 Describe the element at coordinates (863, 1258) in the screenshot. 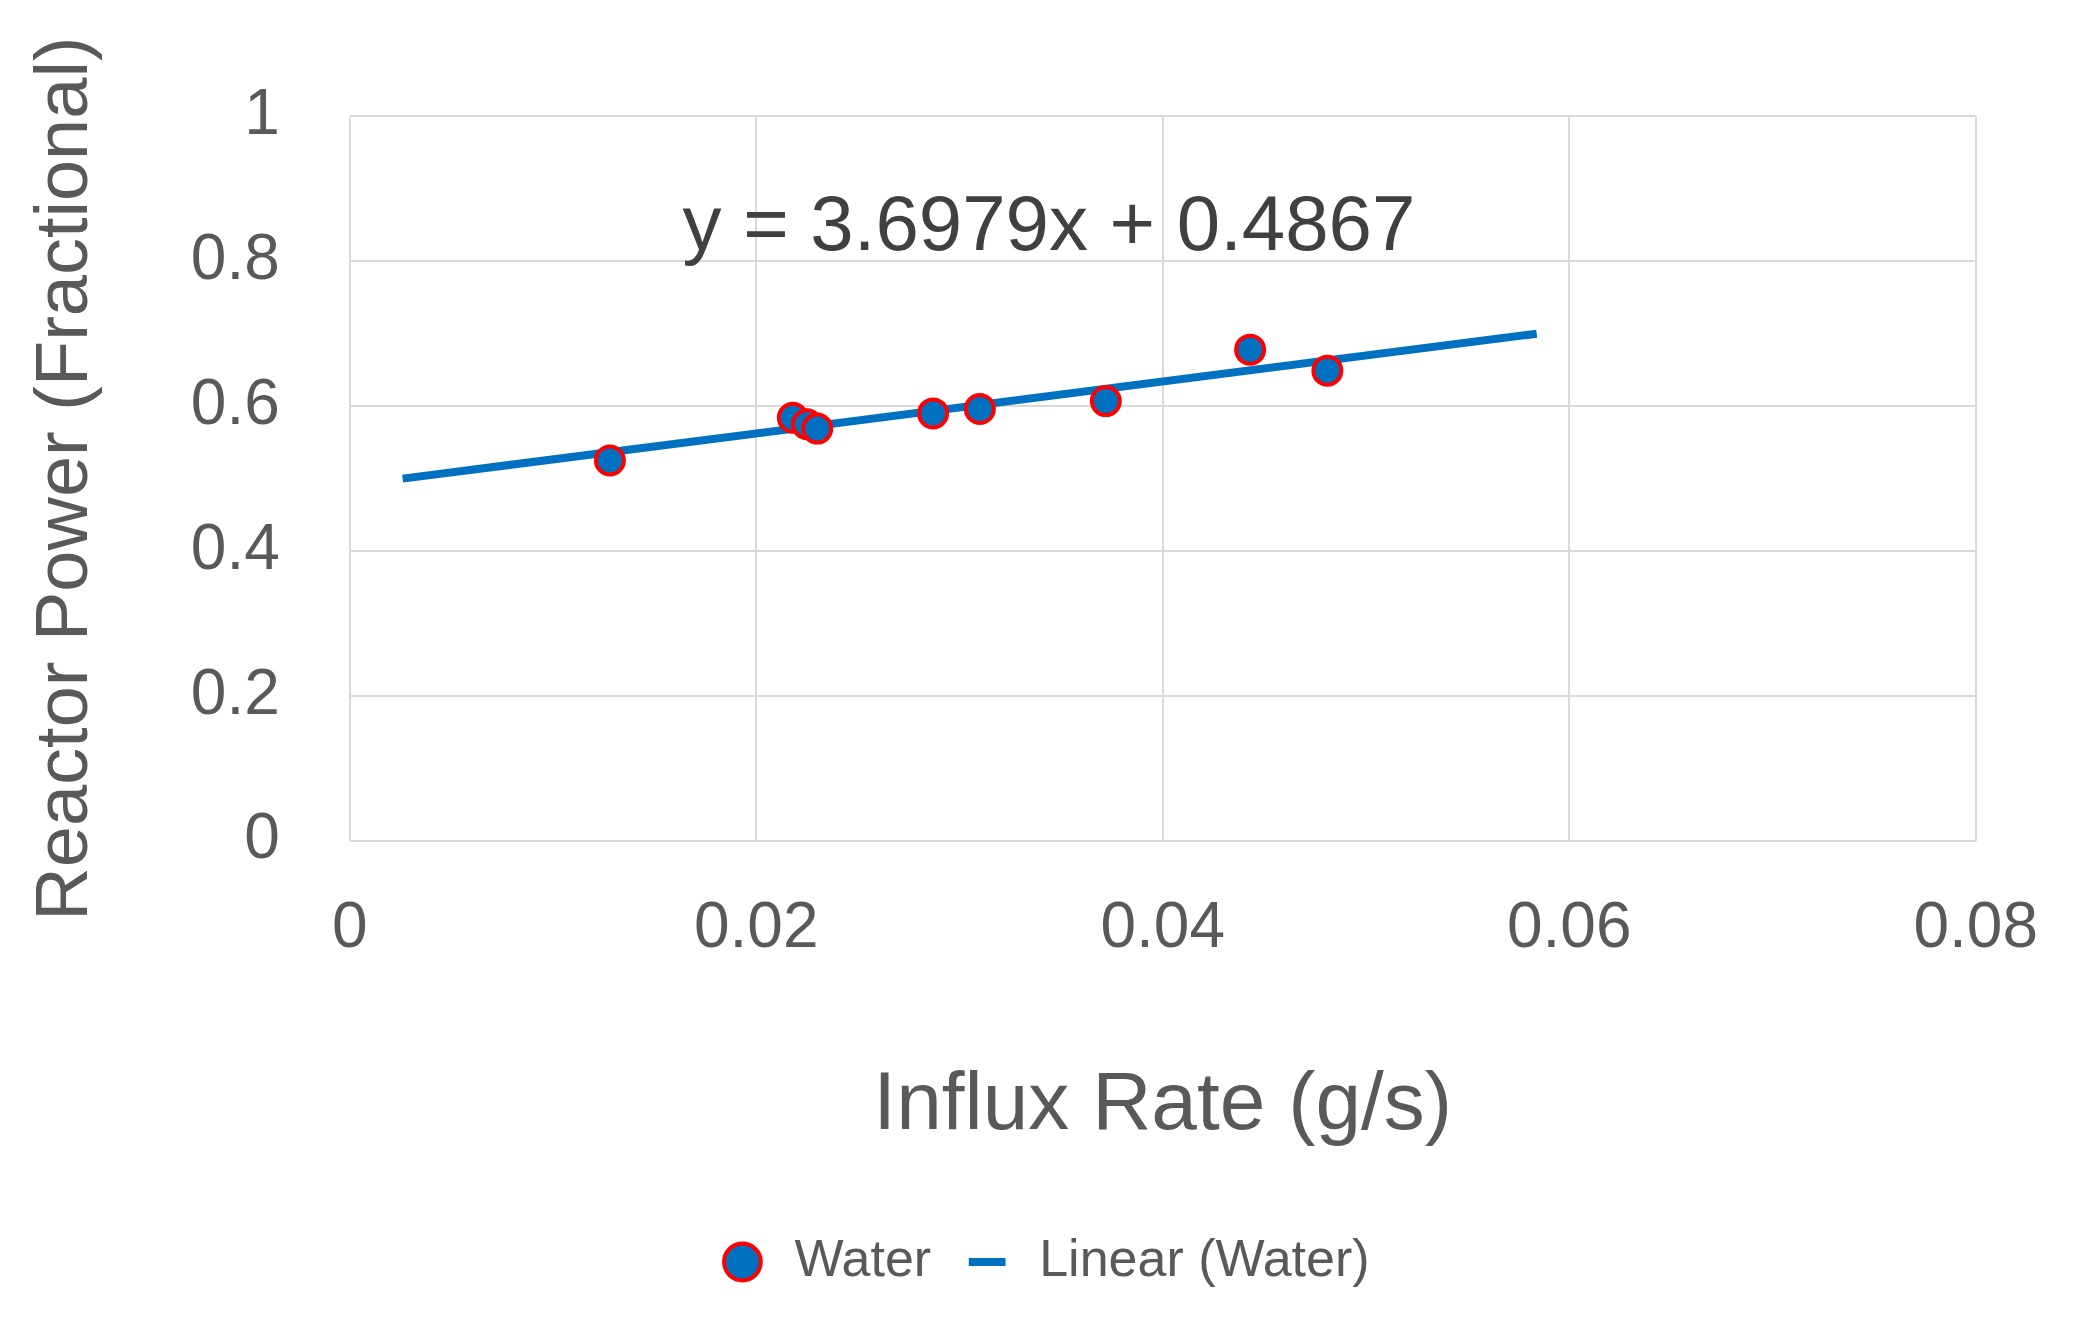

I see `legend-label: Water` at that location.